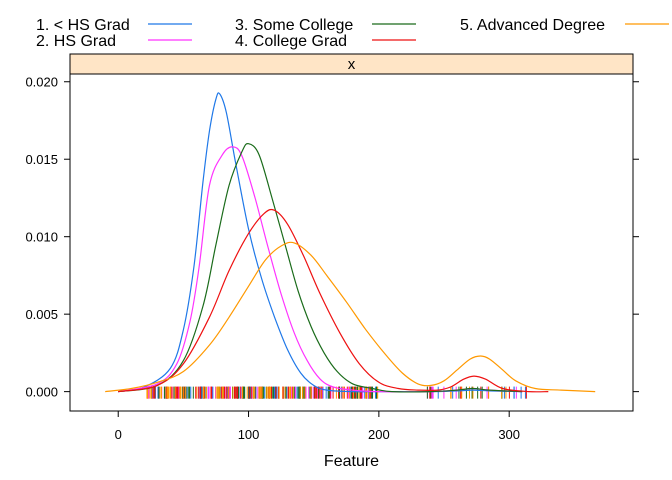  I want to click on panel-strip-label: x, so click(352, 64).